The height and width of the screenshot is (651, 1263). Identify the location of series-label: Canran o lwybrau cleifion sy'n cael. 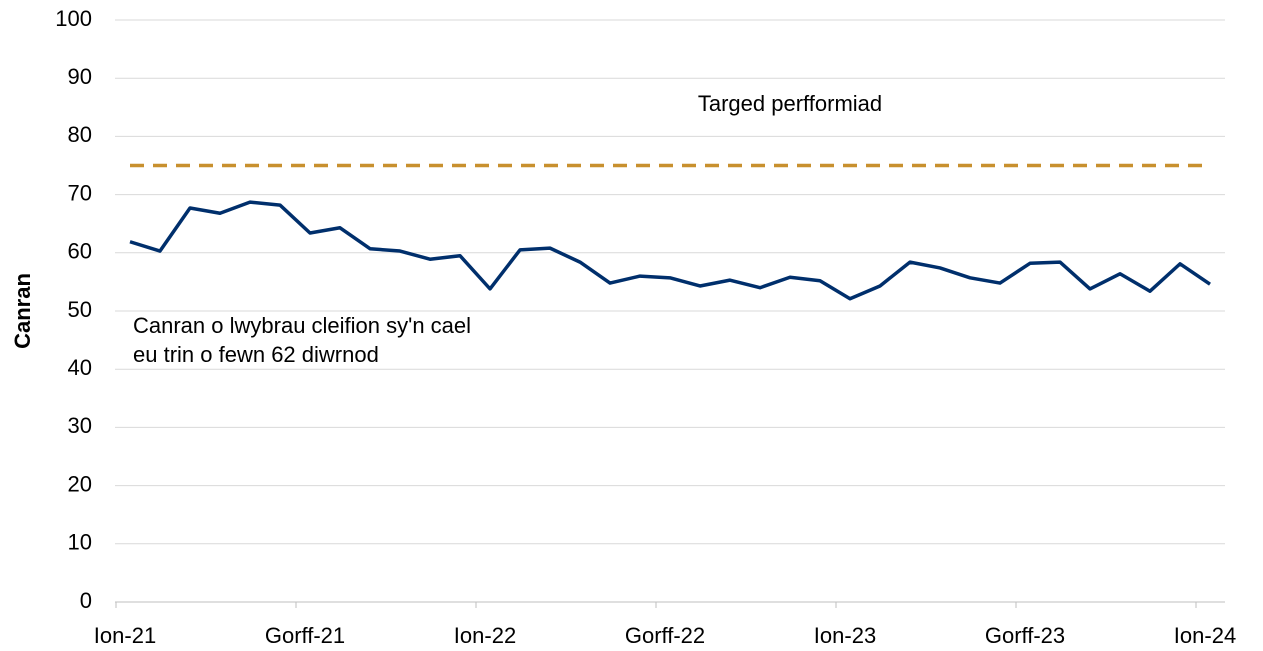
(302, 325).